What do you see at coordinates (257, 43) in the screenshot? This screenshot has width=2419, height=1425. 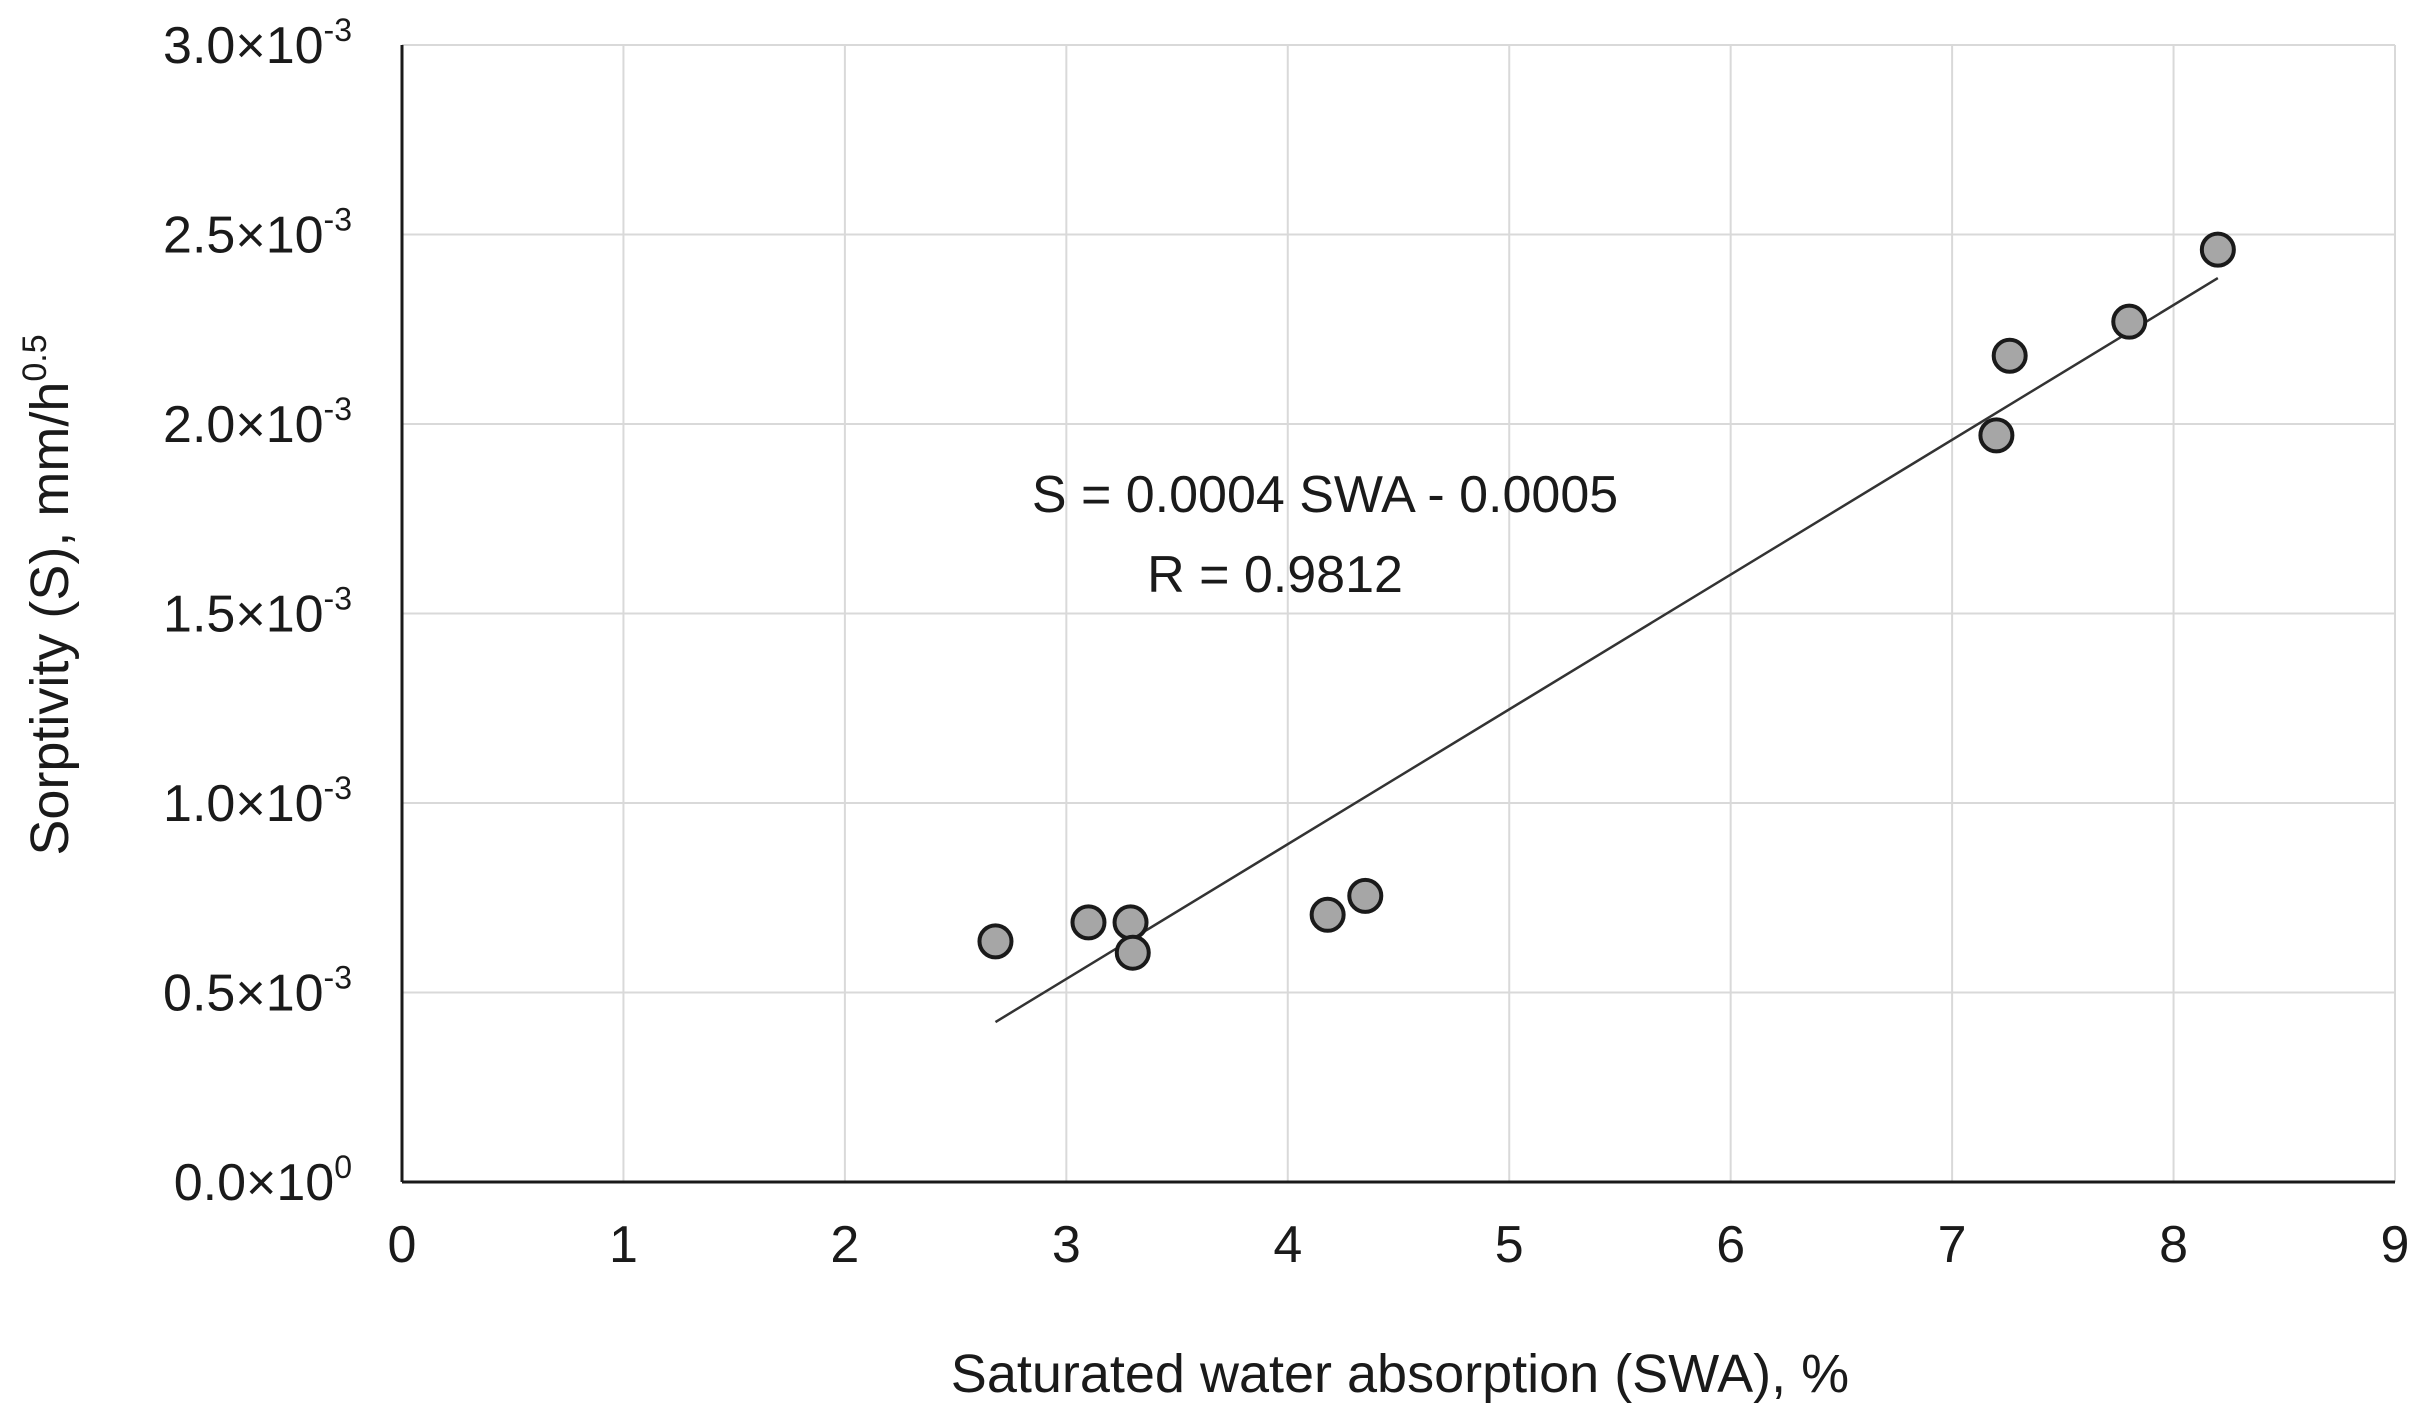 I see `y-tick-label: 3.0×10⁻³` at bounding box center [257, 43].